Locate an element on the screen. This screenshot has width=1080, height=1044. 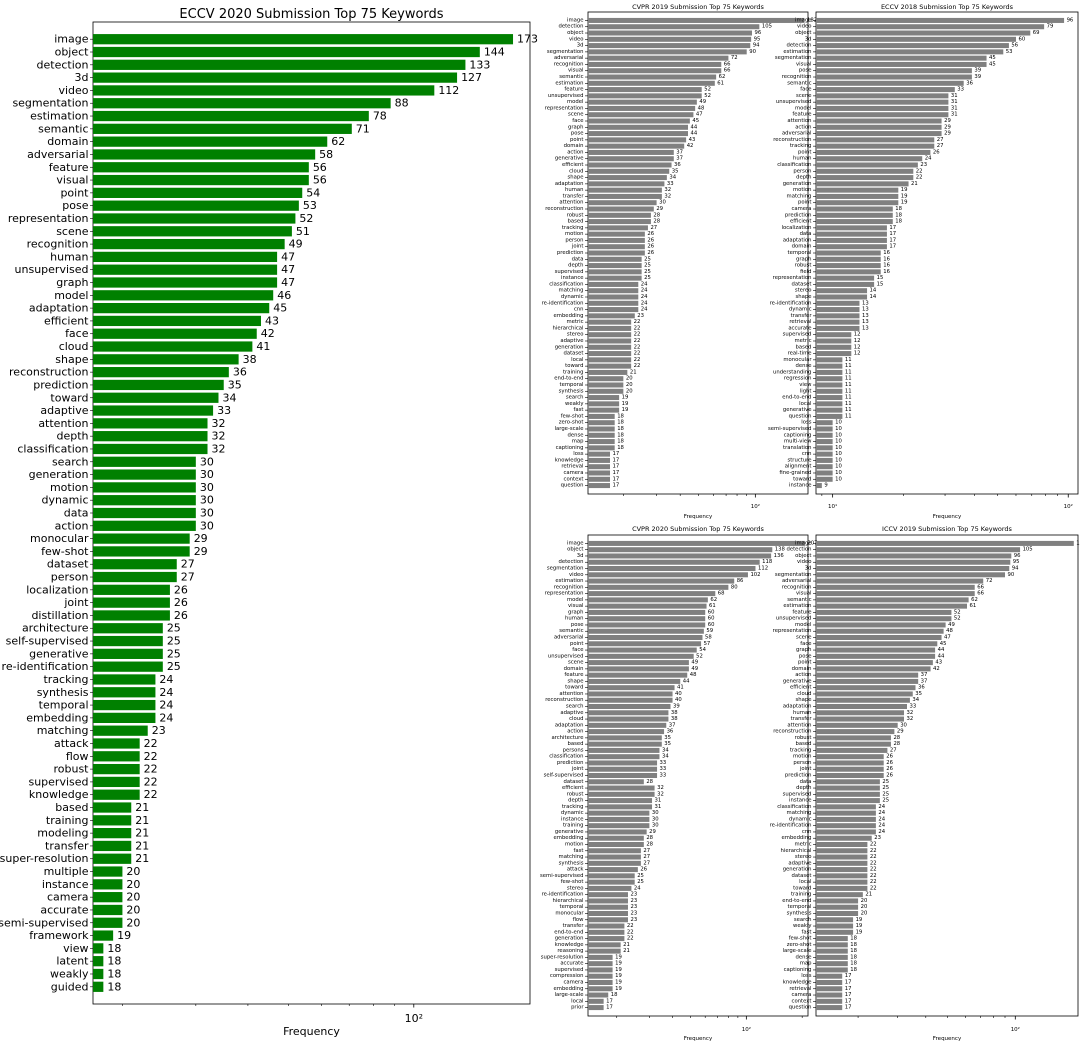
cvpr-2020-value-label: 49 is located at coordinates (694, 669).